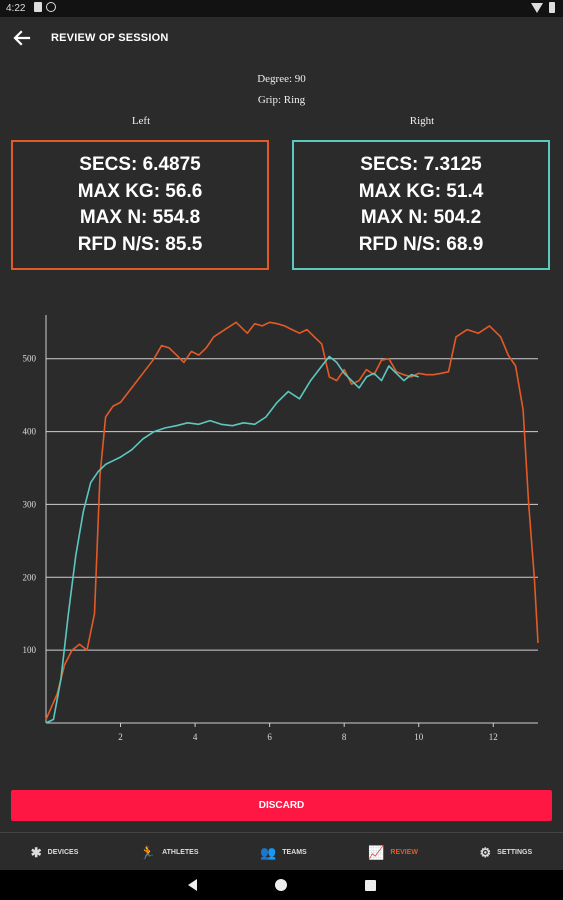  What do you see at coordinates (30, 577) in the screenshot?
I see `y-tick-label: 200` at bounding box center [30, 577].